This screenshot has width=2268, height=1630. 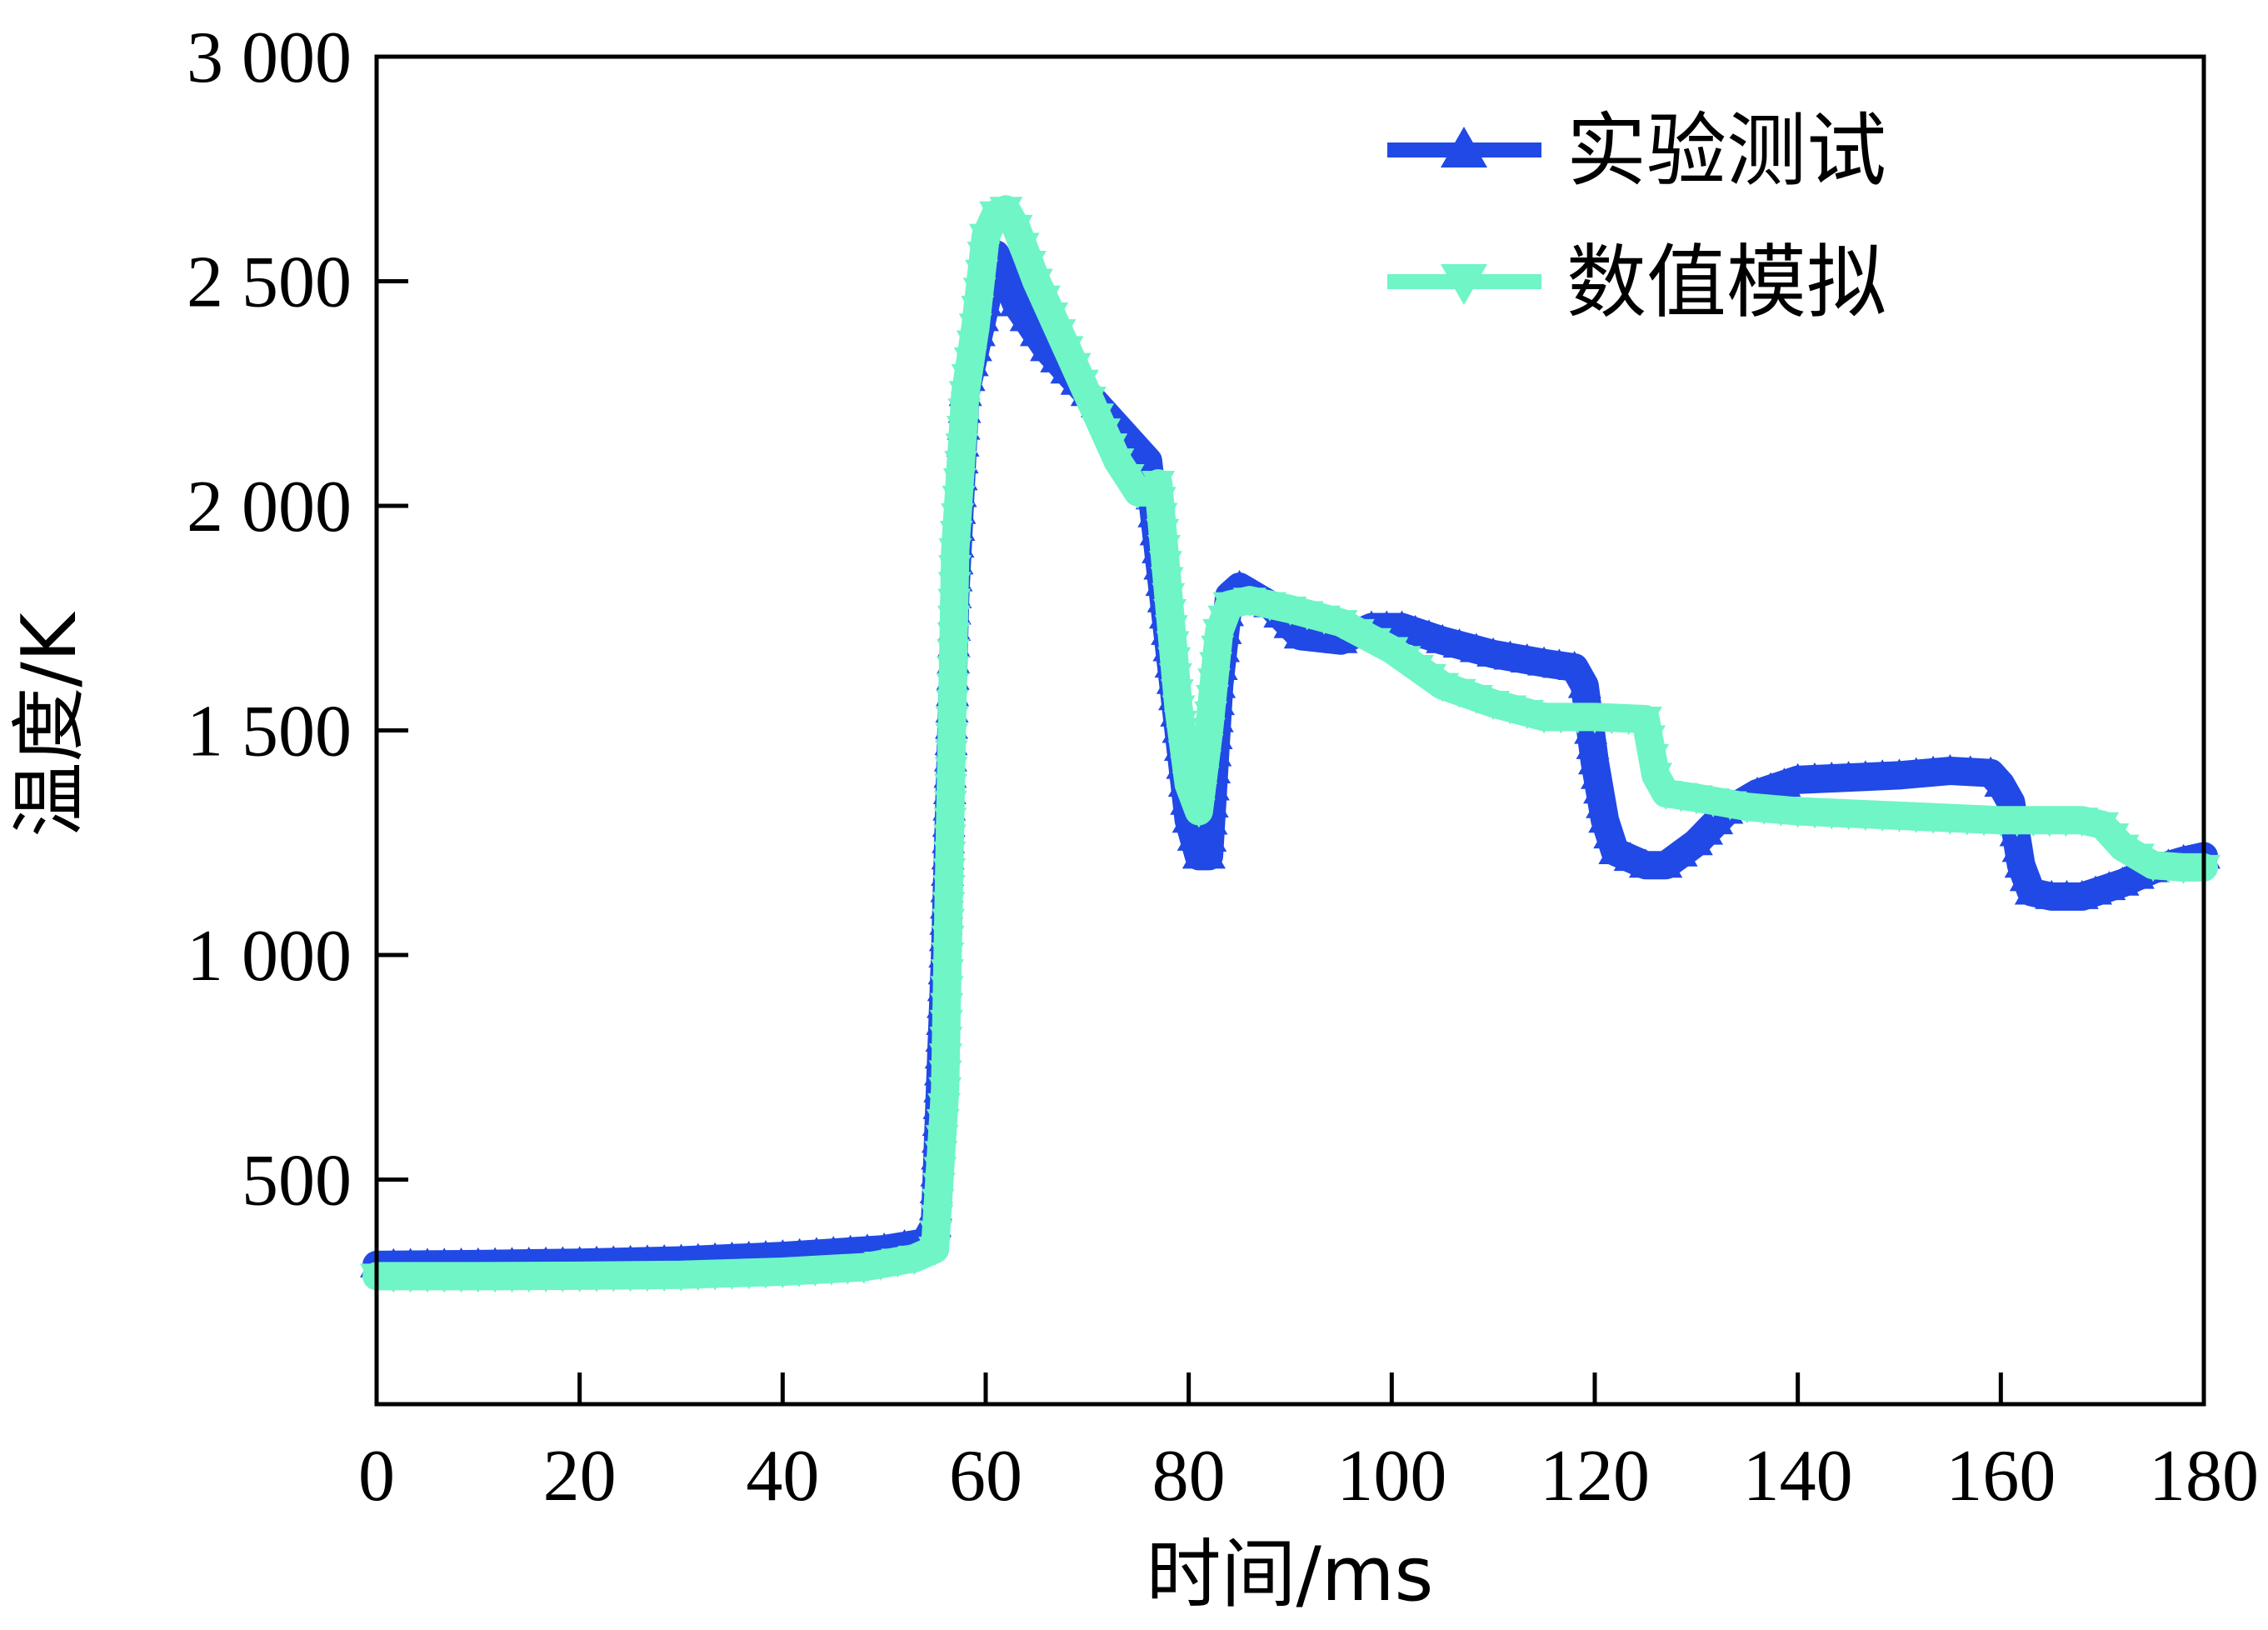 I want to click on y-tick-label: 1 000, so click(x=269, y=956).